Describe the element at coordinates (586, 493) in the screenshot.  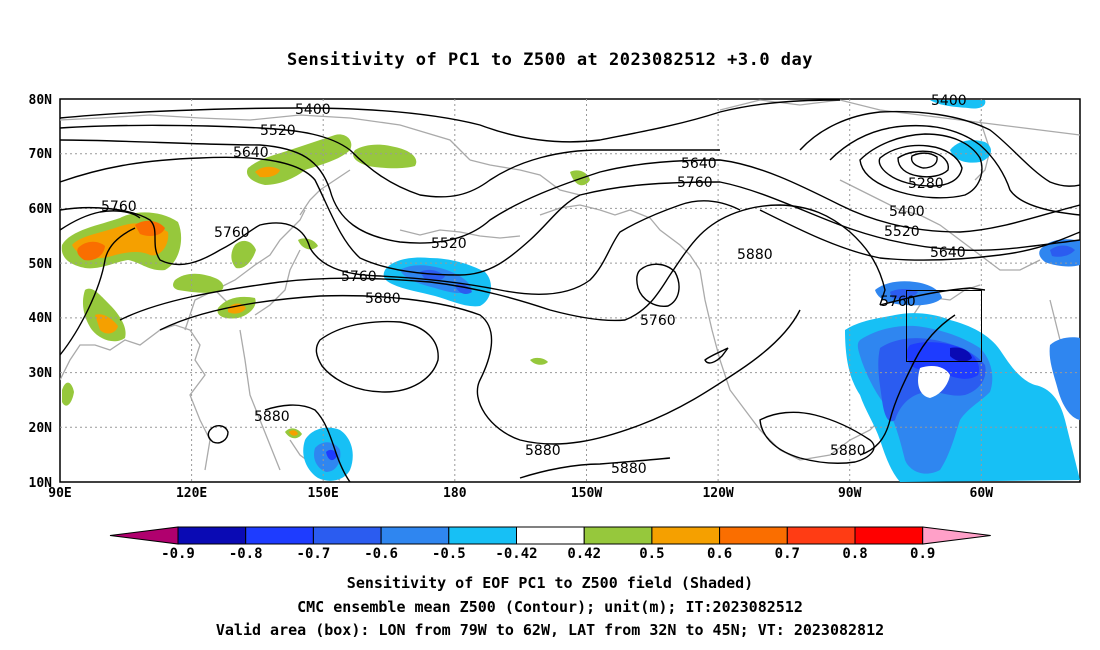
I see `lon-label: 150W` at that location.